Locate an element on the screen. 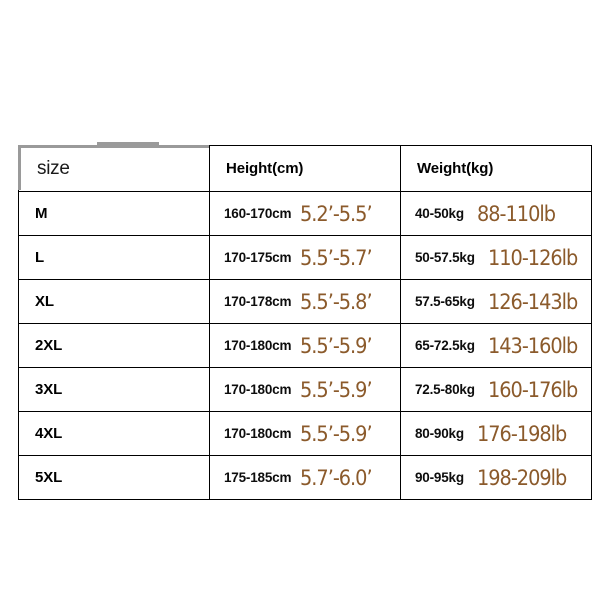 The image size is (603, 603). cell-weight: 50-57.5kg 110-126lb is located at coordinates (496, 257).